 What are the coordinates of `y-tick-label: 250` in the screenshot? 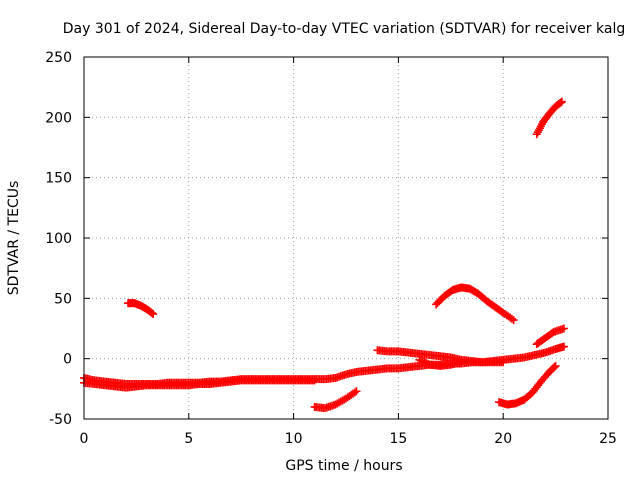 It's located at (58, 58).